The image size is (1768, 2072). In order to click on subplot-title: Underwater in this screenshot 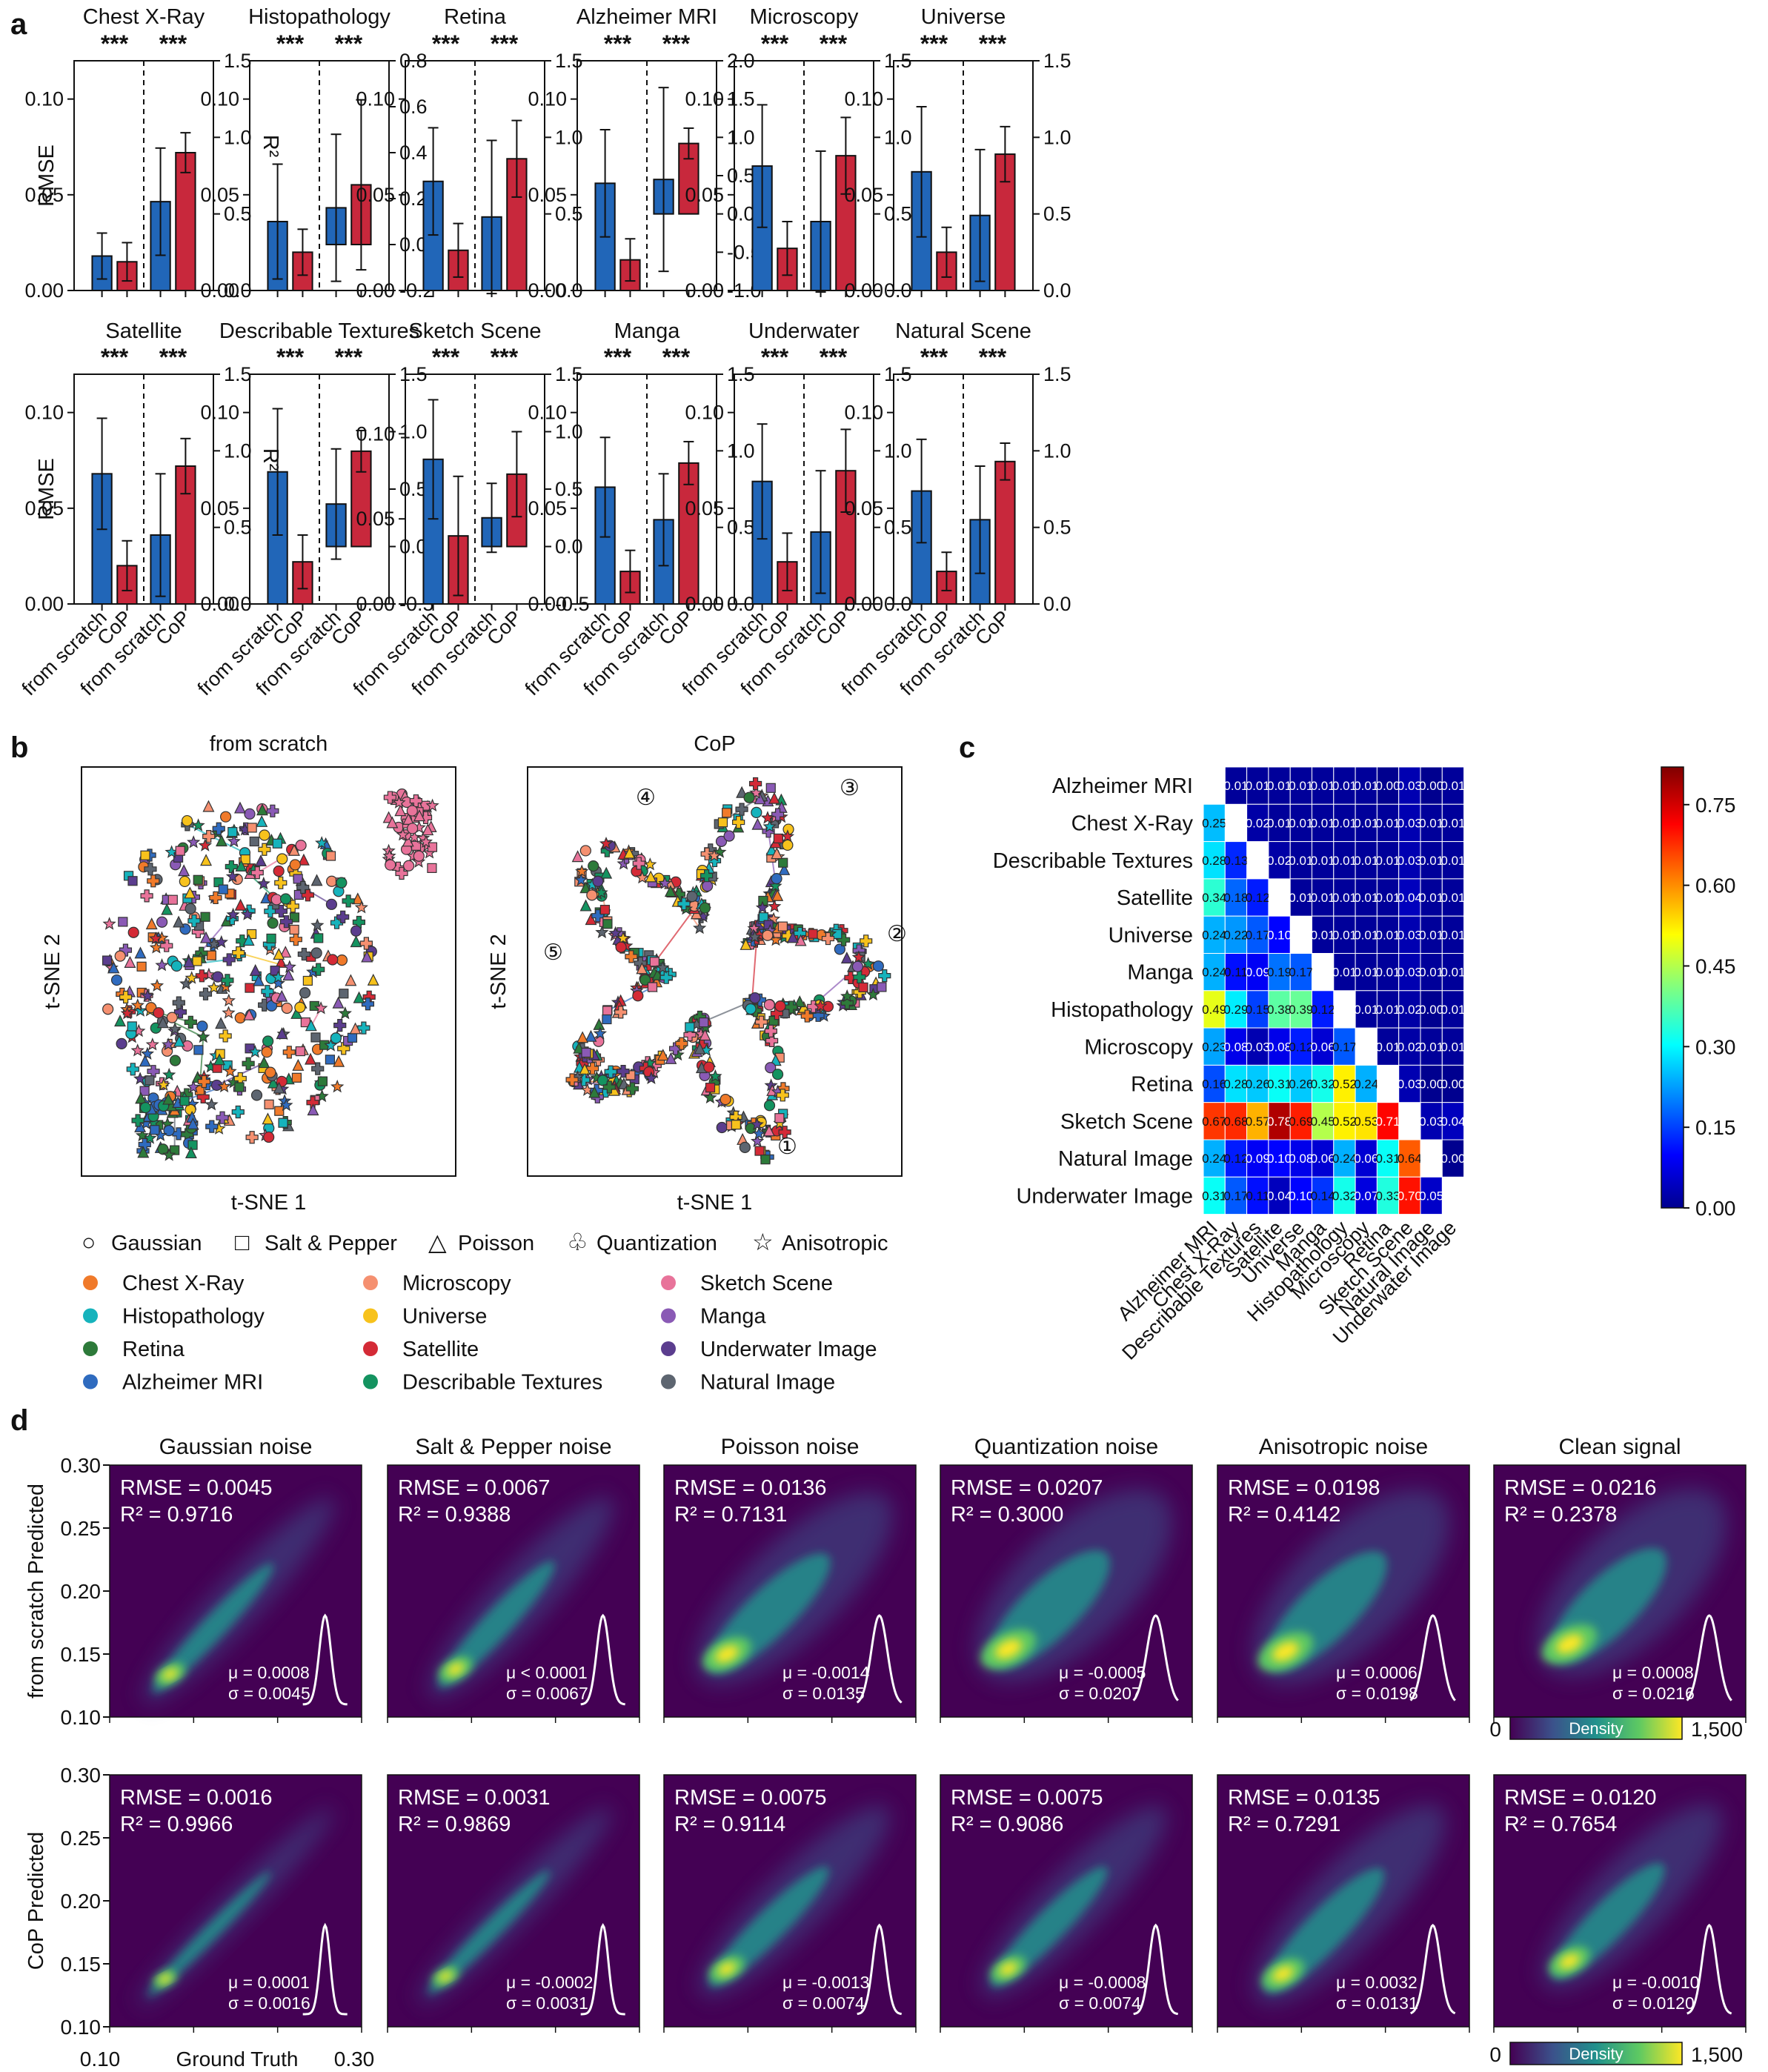, I will do `click(804, 331)`.